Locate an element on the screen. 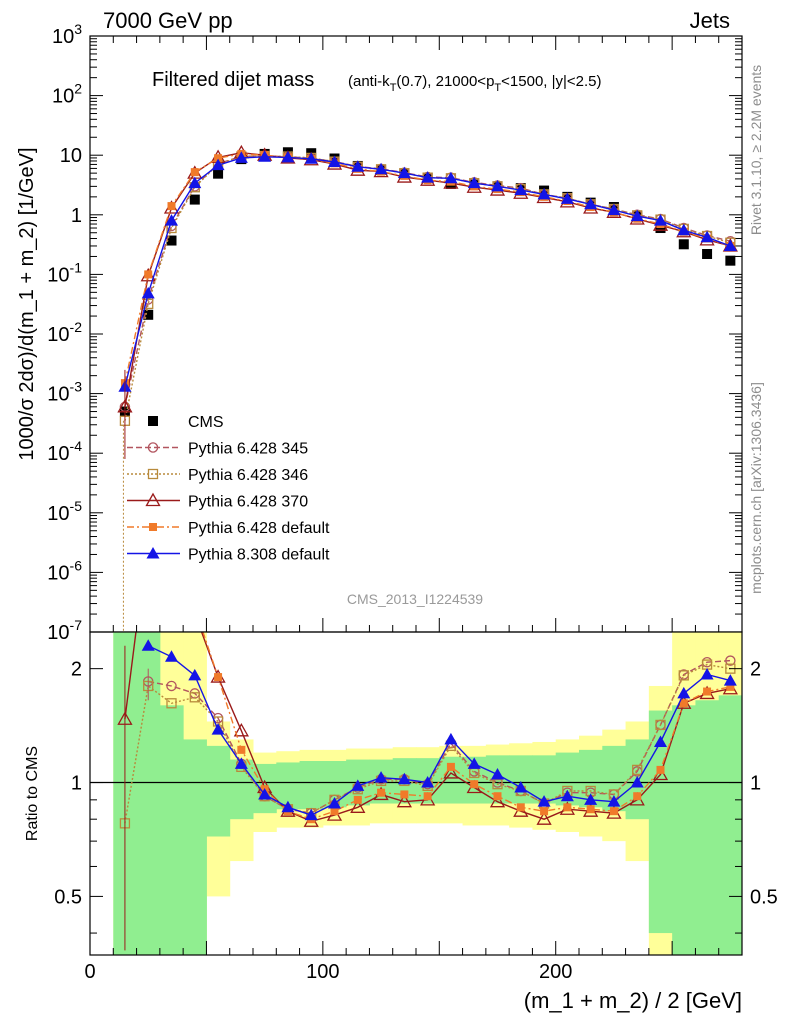 Image resolution: width=786 pixels, height=1024 pixels. header-left: 7000 GeV pp is located at coordinates (168, 20).